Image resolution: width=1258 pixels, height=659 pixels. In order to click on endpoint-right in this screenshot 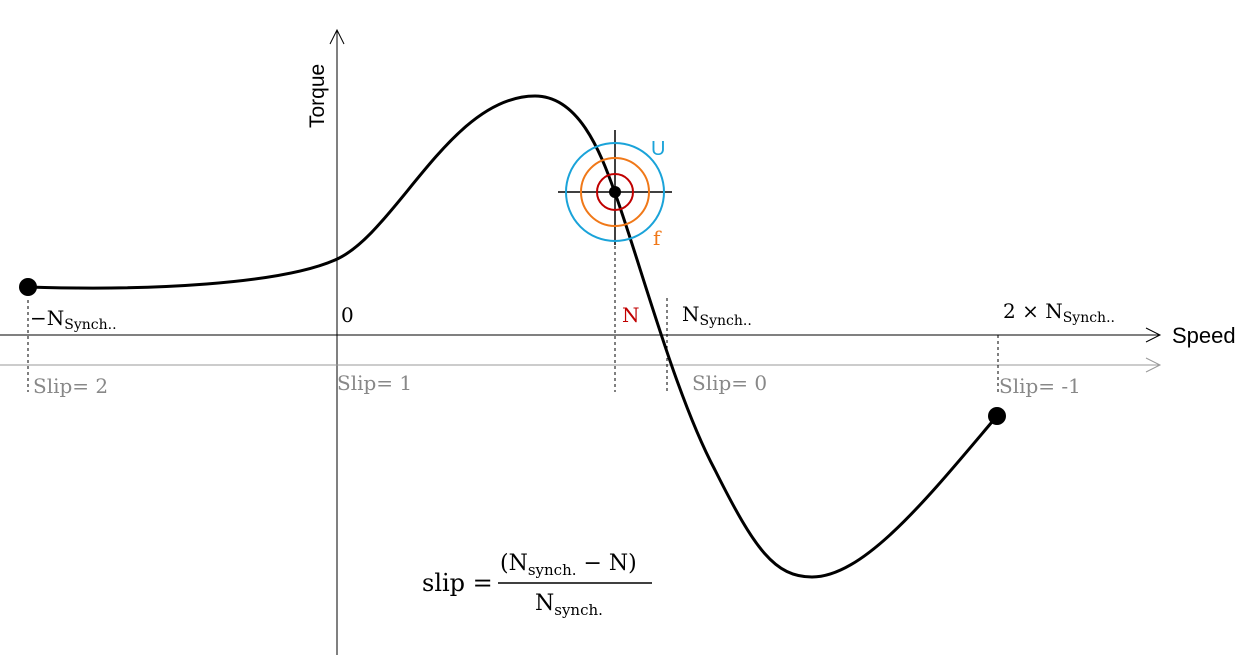, I will do `click(997, 416)`.